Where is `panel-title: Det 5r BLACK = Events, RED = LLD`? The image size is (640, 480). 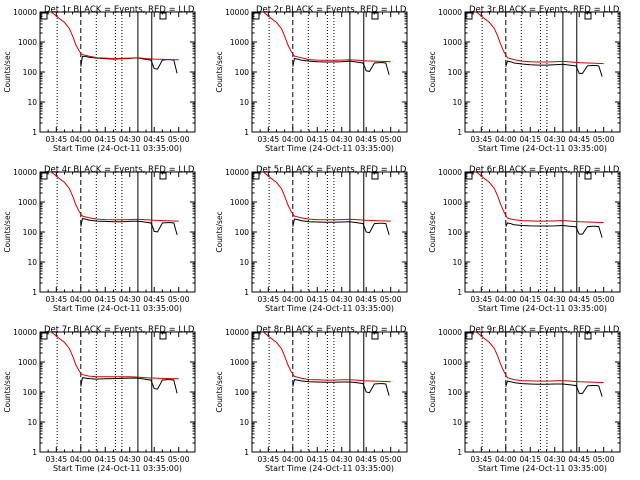 panel-title: Det 5r BLACK = Events, RED = LLD is located at coordinates (331, 170).